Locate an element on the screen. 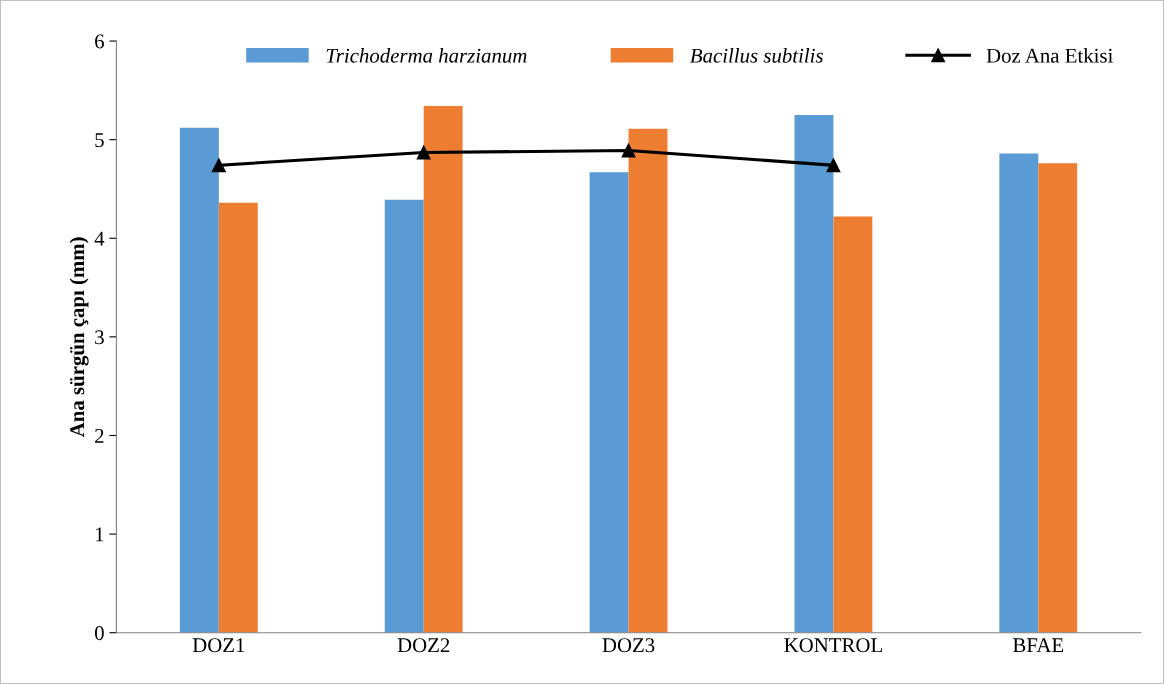 The image size is (1164, 684). x-tick-label: DOZ2 is located at coordinates (423, 645).